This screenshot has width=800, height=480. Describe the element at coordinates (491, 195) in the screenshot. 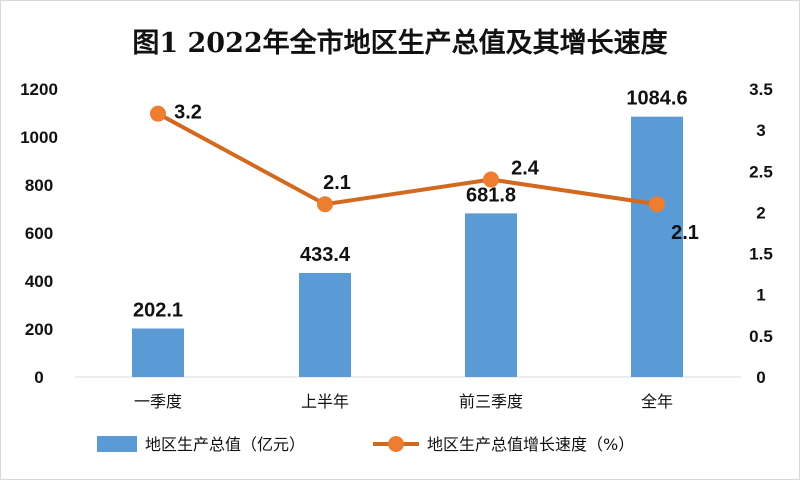

I see `bar-data-label: 681.8` at that location.